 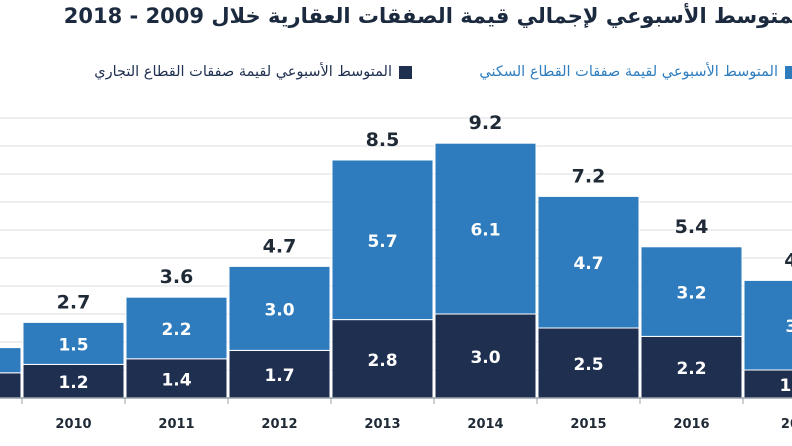 What do you see at coordinates (382, 424) in the screenshot?
I see `x-tick-2013: 2013` at bounding box center [382, 424].